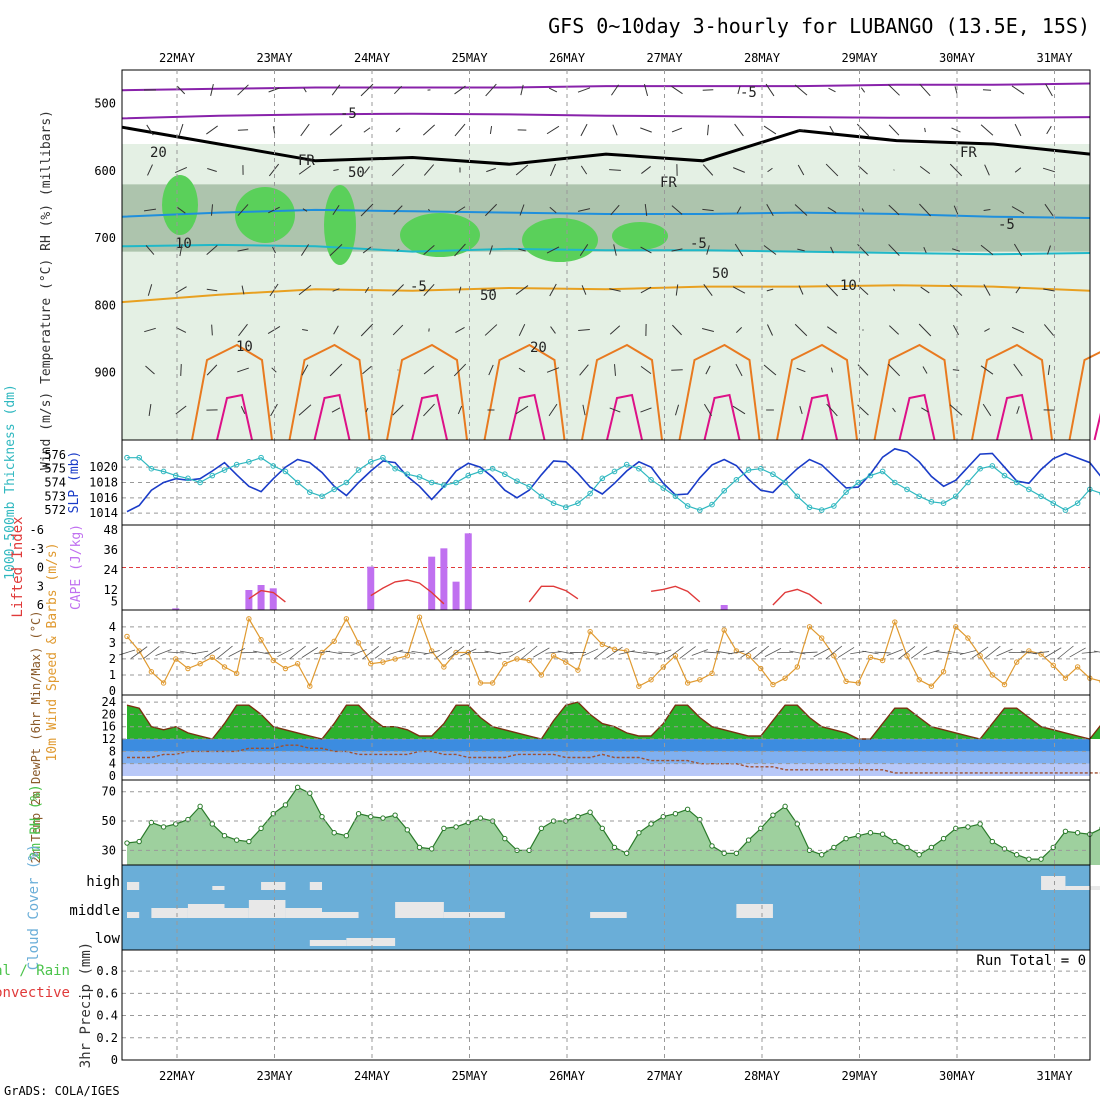 The height and width of the screenshot is (1100, 1100). I want to click on contour-label: 10, so click(244, 347).